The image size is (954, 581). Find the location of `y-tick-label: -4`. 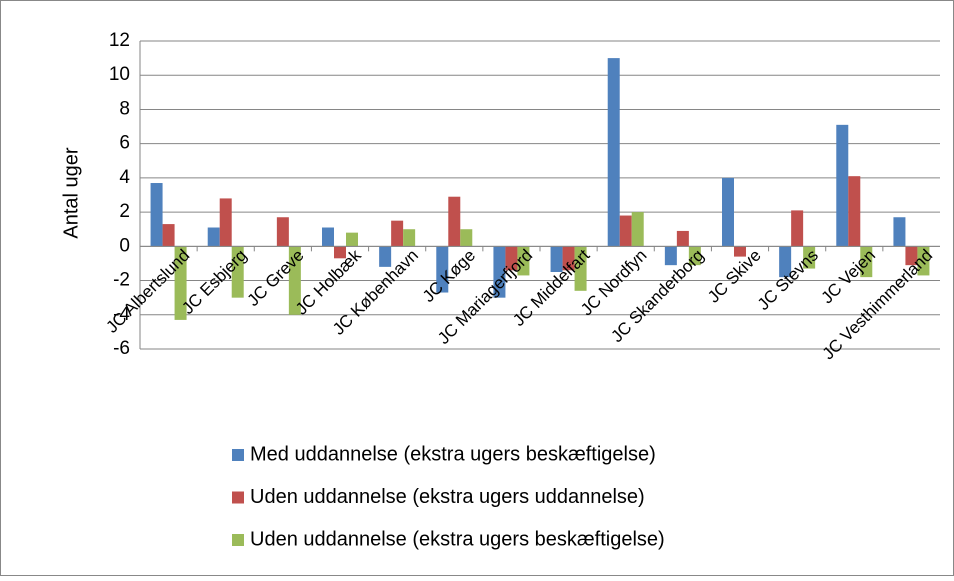

y-tick-label: -4 is located at coordinates (121, 314).